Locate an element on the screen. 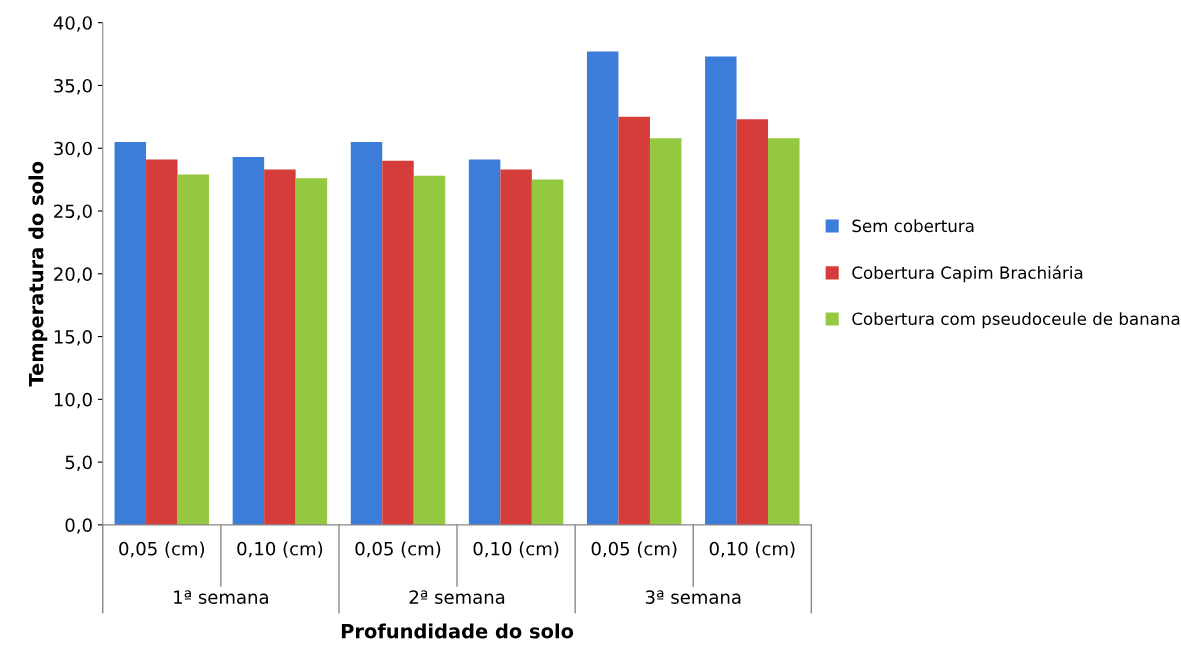 This screenshot has height=648, width=1181. y-axis-title: Temperatura do solo is located at coordinates (38, 274).